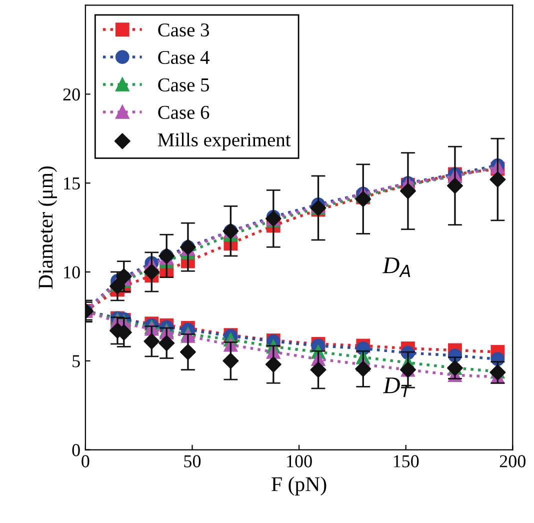 This screenshot has width=534, height=523. I want to click on y-tick-label: 0, so click(76, 450).